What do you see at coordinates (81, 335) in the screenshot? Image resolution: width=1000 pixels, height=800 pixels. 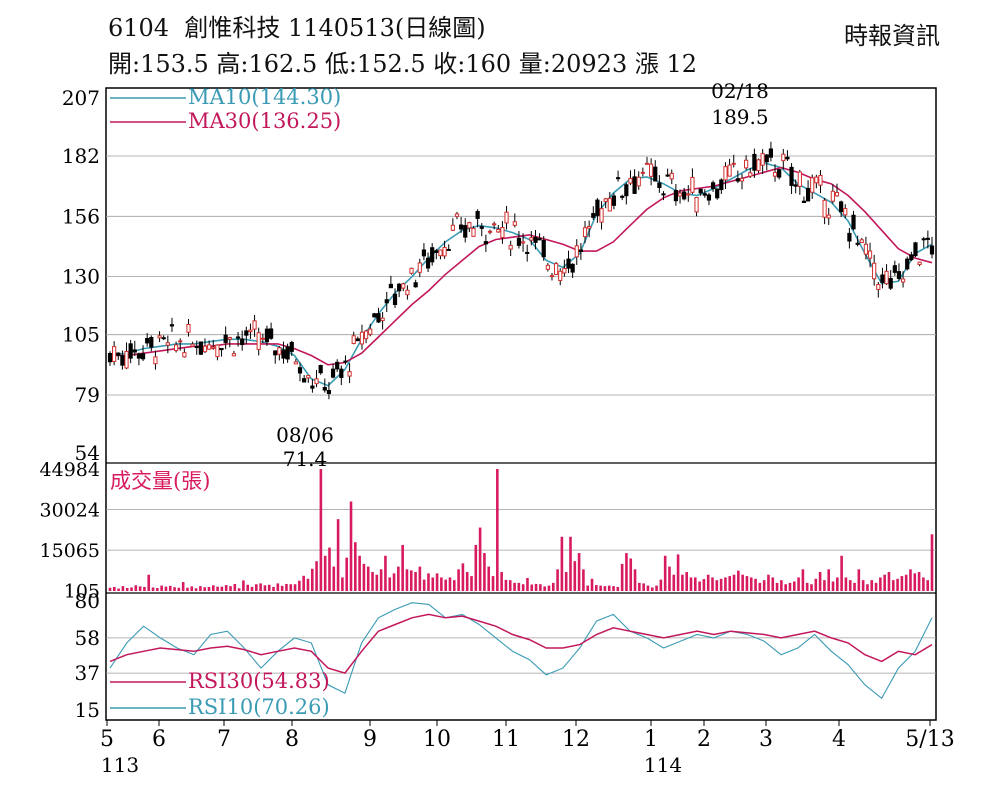 I see `y-tick-label: 105` at bounding box center [81, 335].